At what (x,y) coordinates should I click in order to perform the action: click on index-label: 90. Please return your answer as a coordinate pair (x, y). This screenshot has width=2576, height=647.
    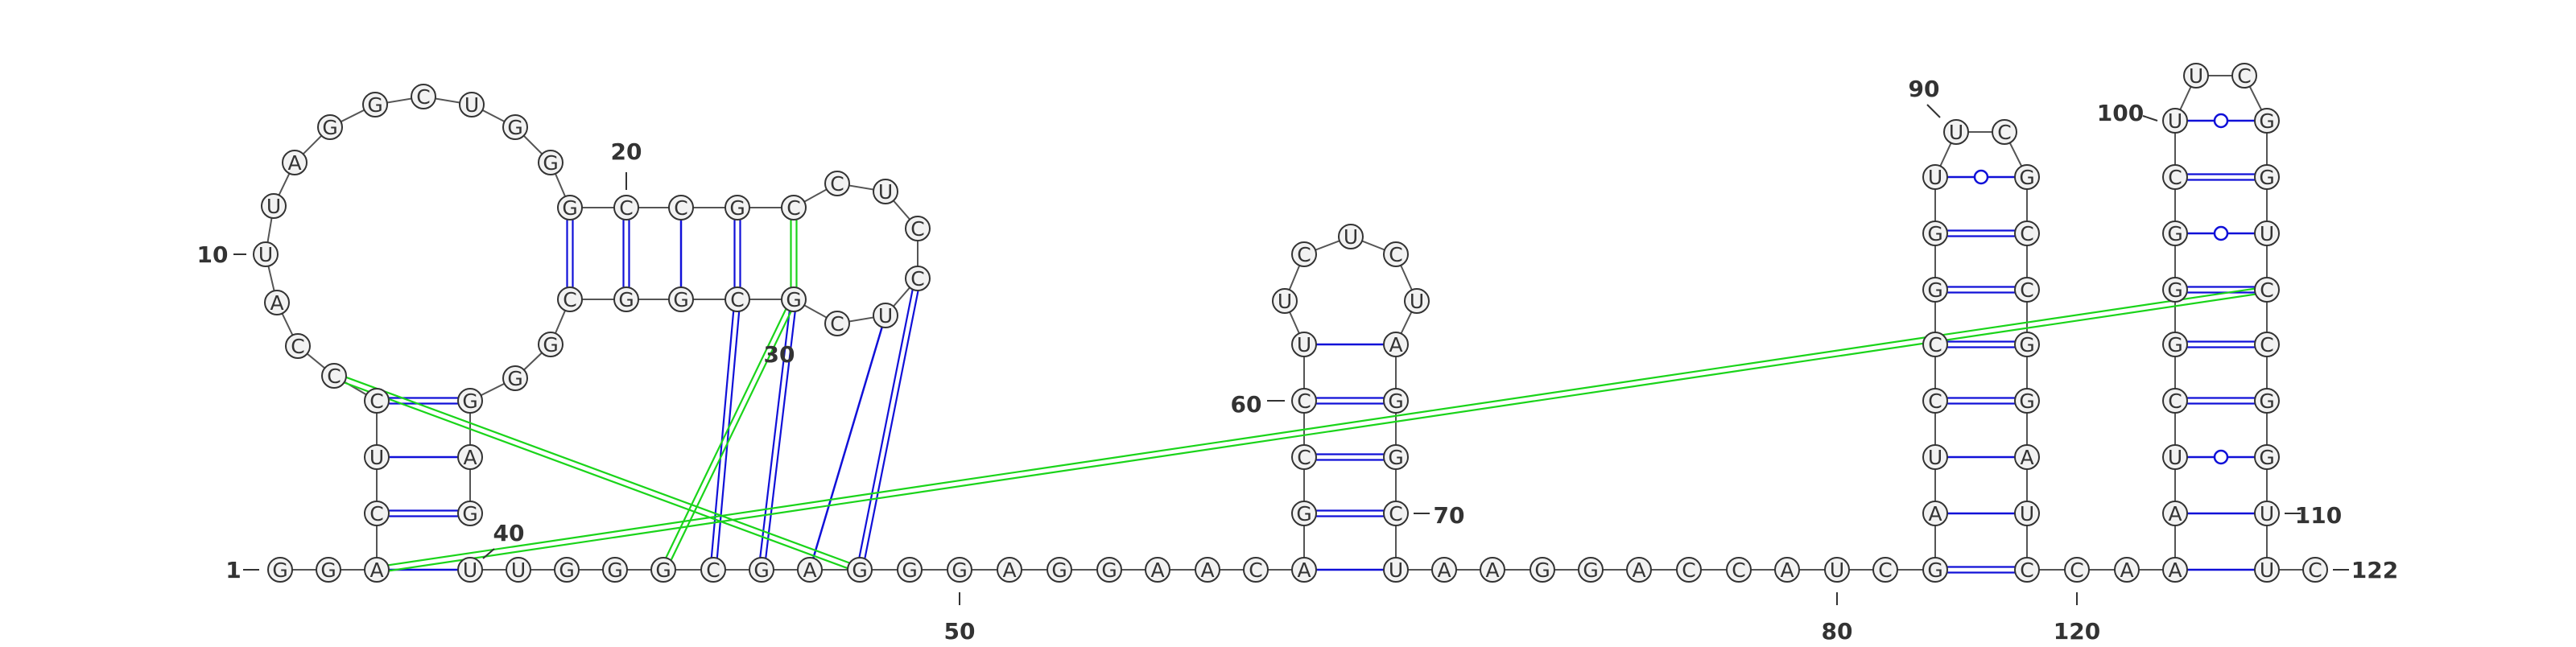
    Looking at the image, I should click on (1924, 89).